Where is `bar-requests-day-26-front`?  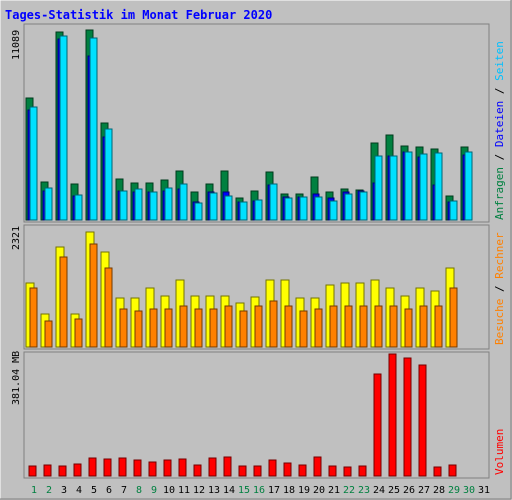 bar-requests-day-26-front is located at coordinates (408, 186).